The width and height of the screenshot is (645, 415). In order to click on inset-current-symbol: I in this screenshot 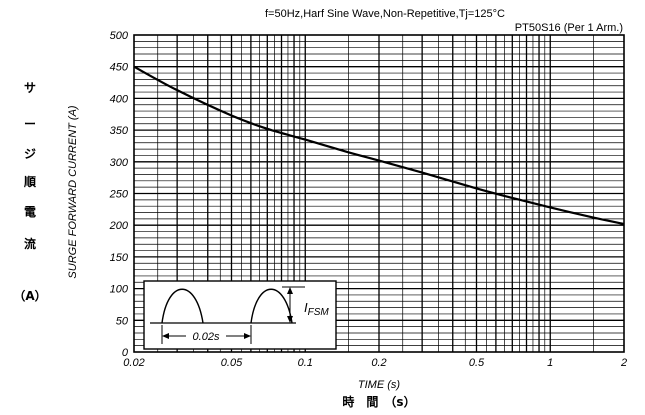, I will do `click(306, 307)`.